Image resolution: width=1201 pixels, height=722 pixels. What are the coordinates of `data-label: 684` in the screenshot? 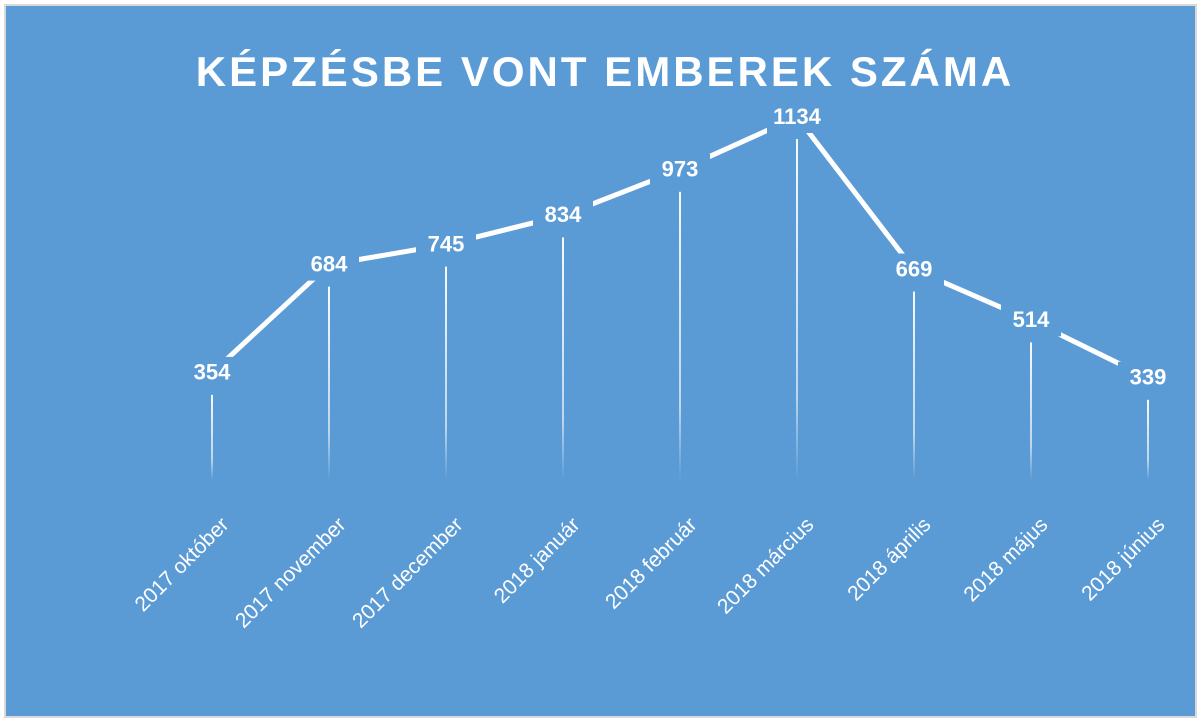 It's located at (329, 263).